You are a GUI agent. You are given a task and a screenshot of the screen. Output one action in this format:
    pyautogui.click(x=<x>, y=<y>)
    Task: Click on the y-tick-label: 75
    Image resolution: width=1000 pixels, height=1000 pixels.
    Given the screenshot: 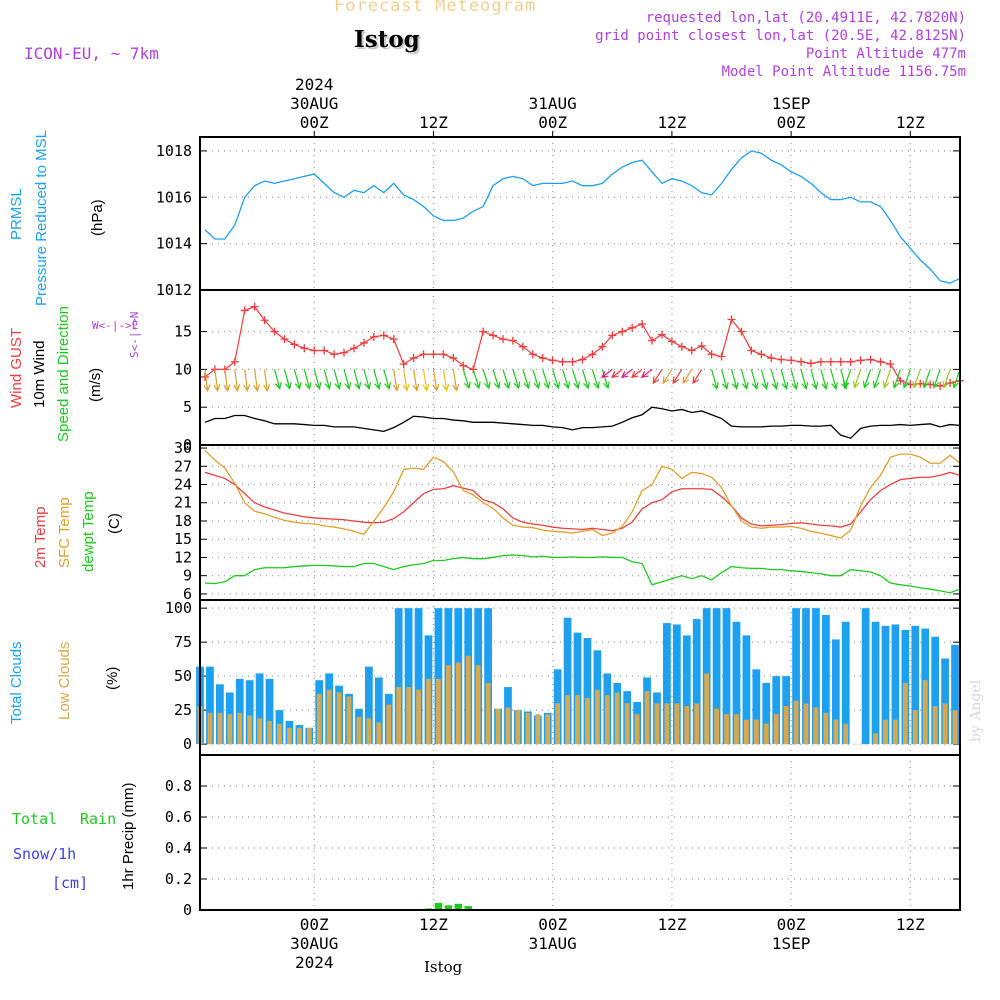 What is the action you would take?
    pyautogui.click(x=183, y=642)
    